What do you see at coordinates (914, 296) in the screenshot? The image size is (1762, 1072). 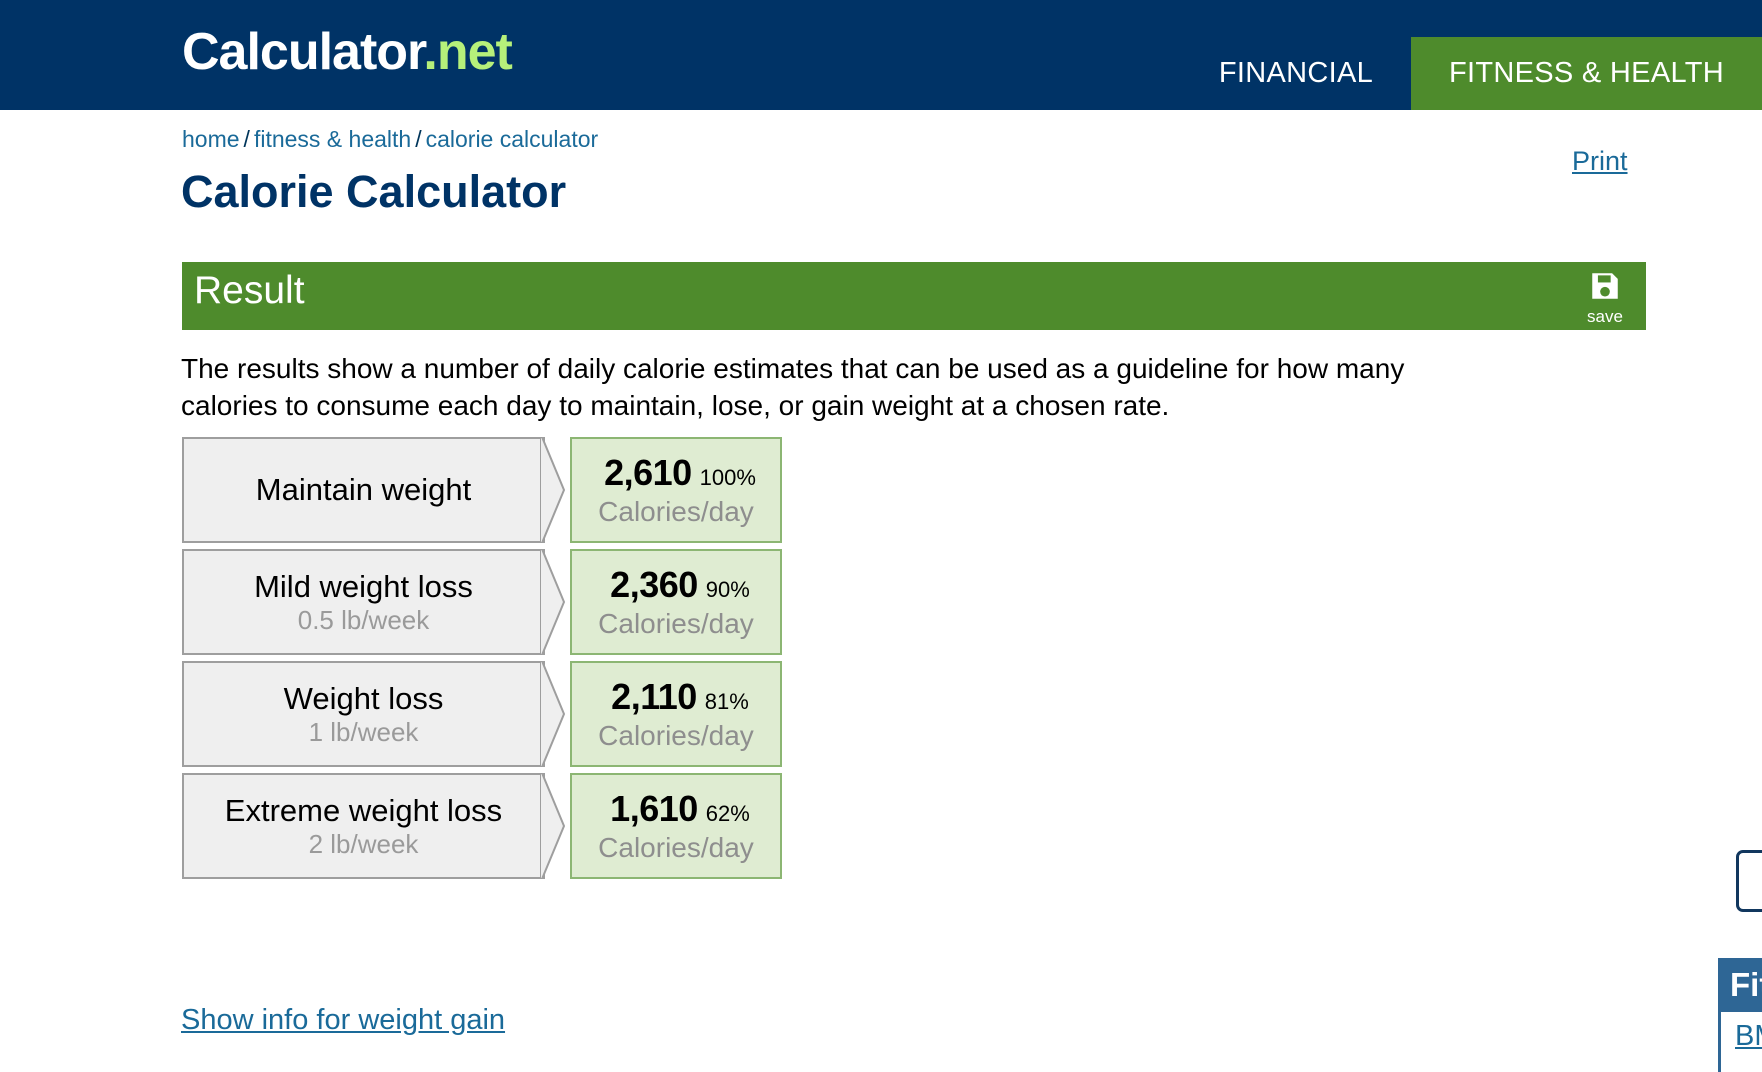 I see `result-header-bar: Result save` at bounding box center [914, 296].